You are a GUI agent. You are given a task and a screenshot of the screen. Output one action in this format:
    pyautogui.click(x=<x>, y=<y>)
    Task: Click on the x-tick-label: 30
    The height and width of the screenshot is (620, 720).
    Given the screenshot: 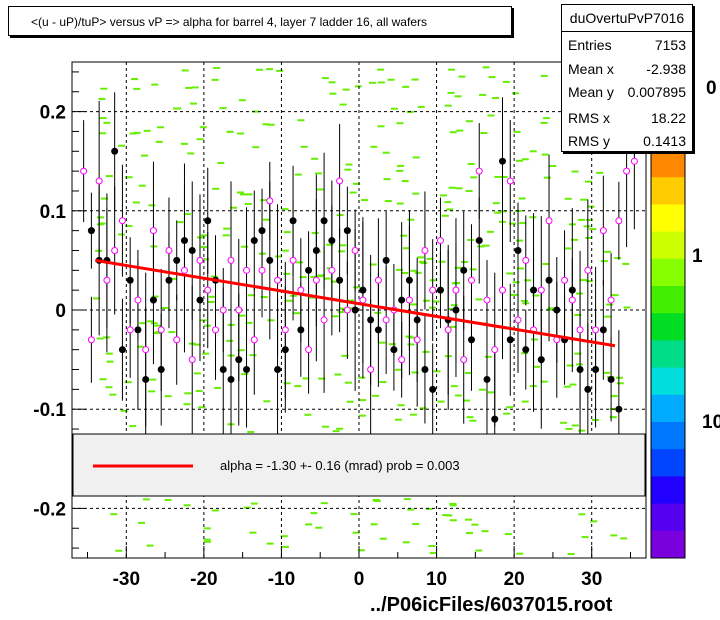 What is the action you would take?
    pyautogui.click(x=591, y=579)
    